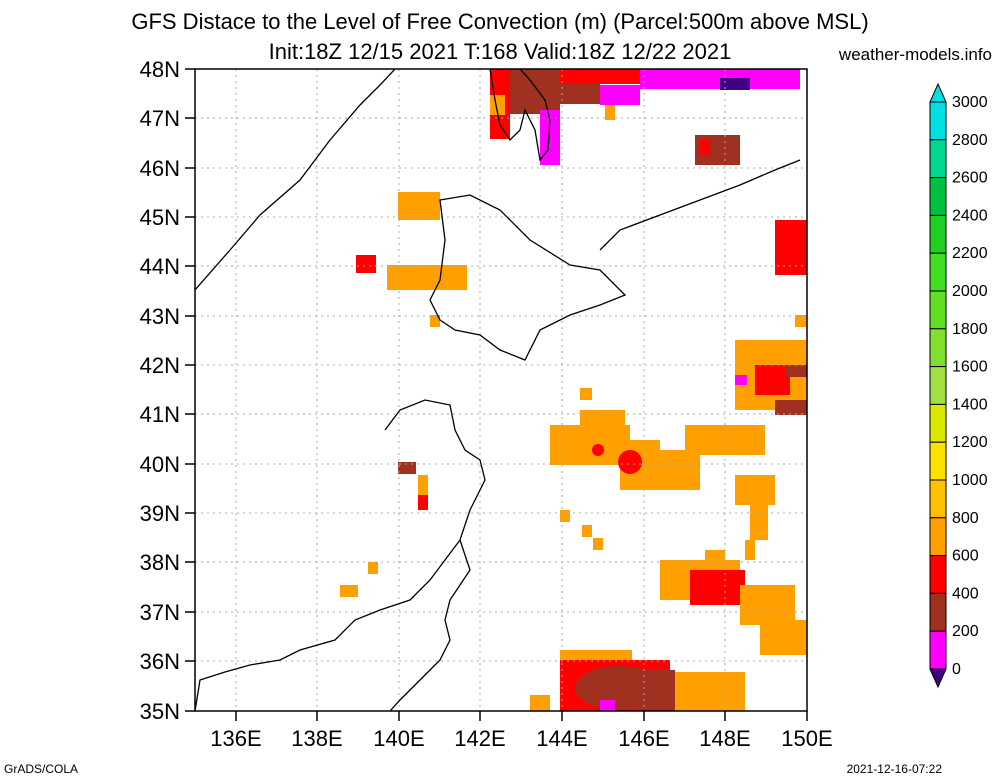 The height and width of the screenshot is (779, 1000). What do you see at coordinates (970, 329) in the screenshot?
I see `colorbar-label: 1800` at bounding box center [970, 329].